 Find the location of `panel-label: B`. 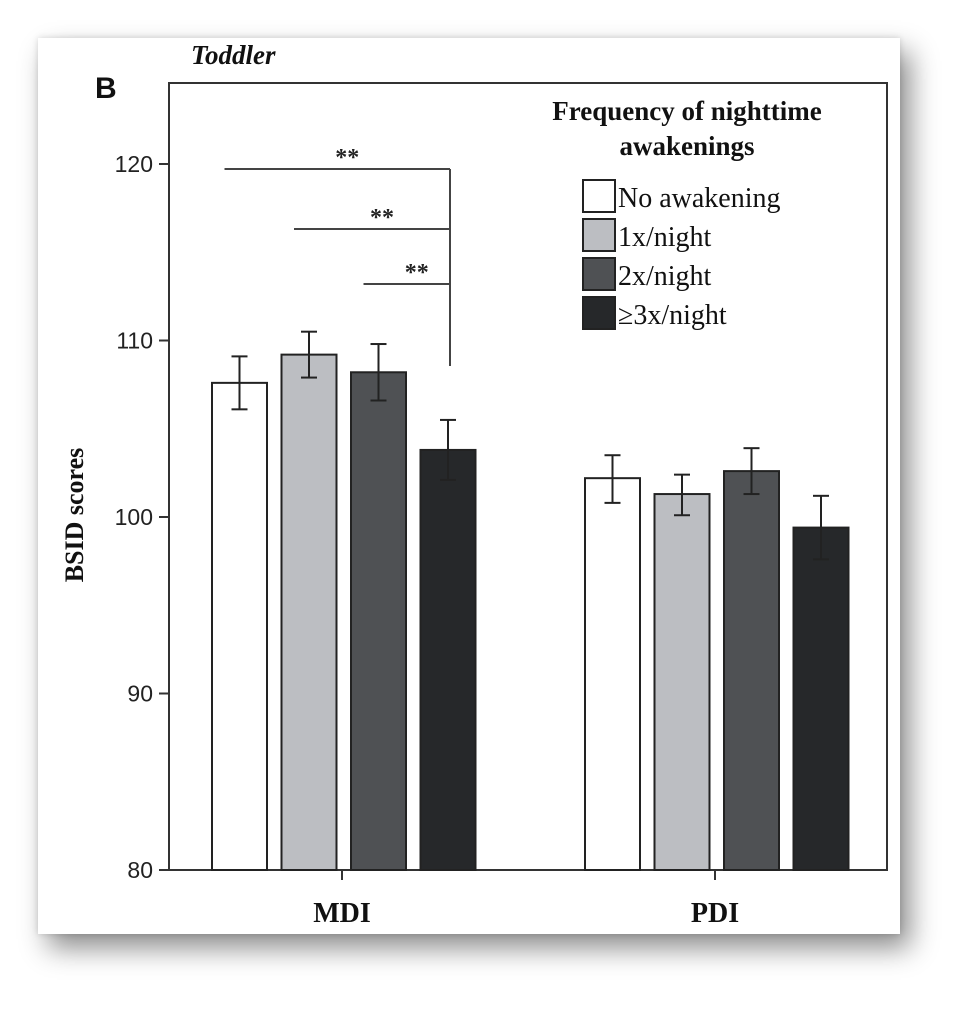

panel-label: B is located at coordinates (106, 88).